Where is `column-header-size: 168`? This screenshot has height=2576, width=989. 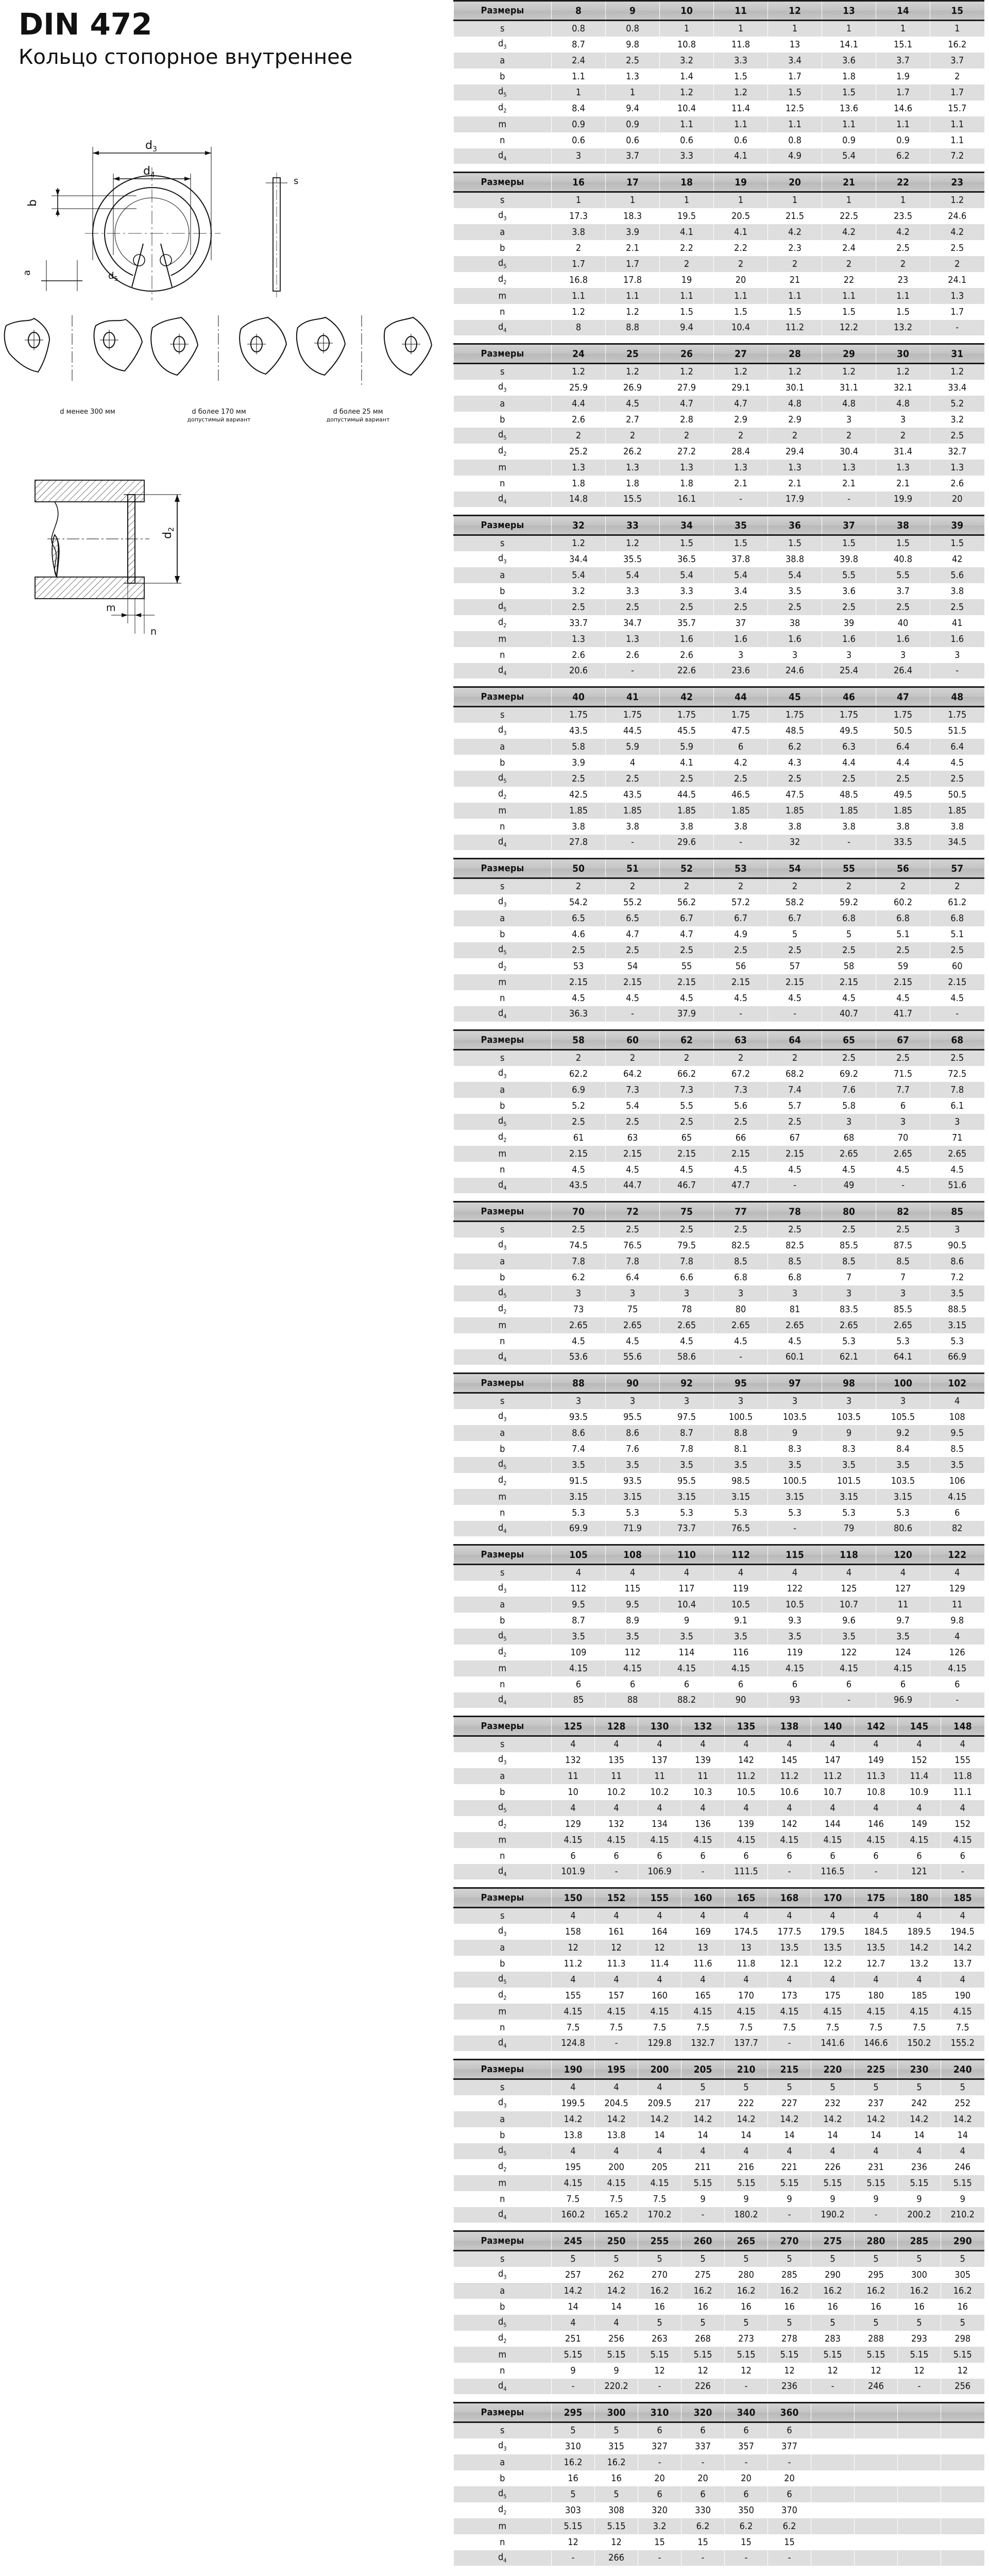
column-header-size: 168 is located at coordinates (789, 1897).